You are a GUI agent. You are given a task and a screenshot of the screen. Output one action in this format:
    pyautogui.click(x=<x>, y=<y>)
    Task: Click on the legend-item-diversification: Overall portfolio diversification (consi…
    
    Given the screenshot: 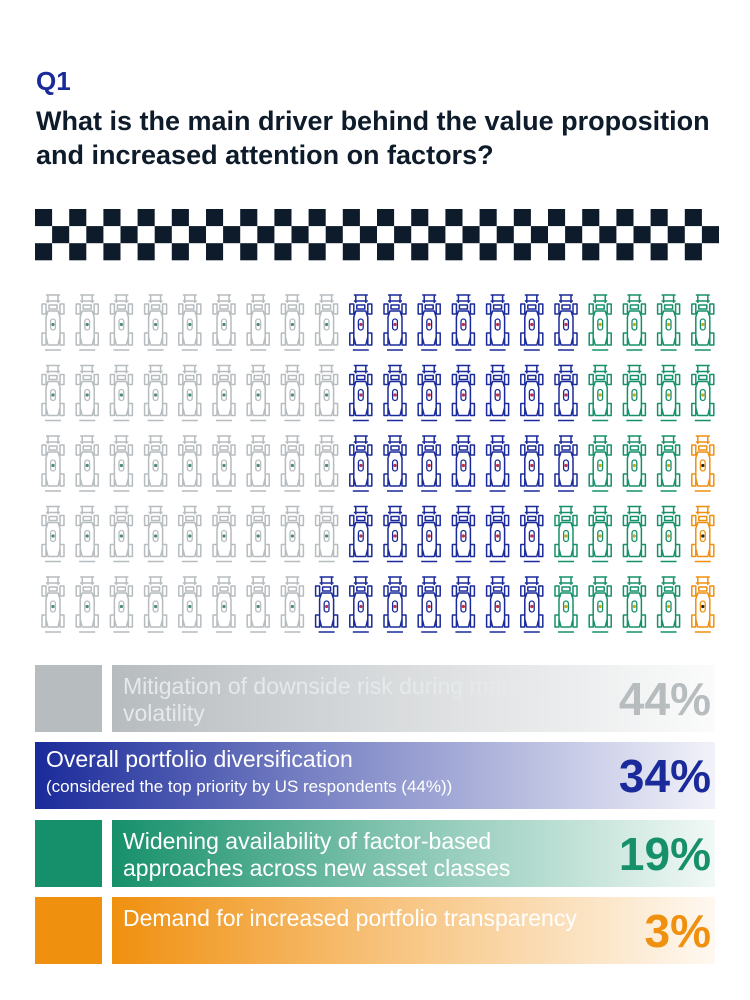 What is the action you would take?
    pyautogui.click(x=375, y=775)
    